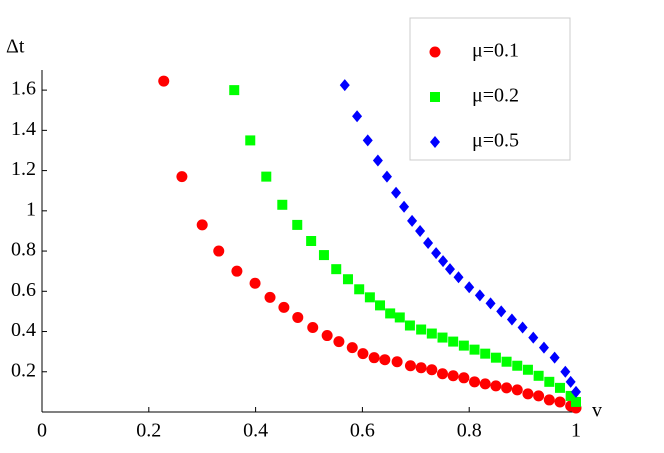 This screenshot has height=453, width=664. Describe the element at coordinates (255, 431) in the screenshot. I see `x-tick-label: 0.4` at that location.